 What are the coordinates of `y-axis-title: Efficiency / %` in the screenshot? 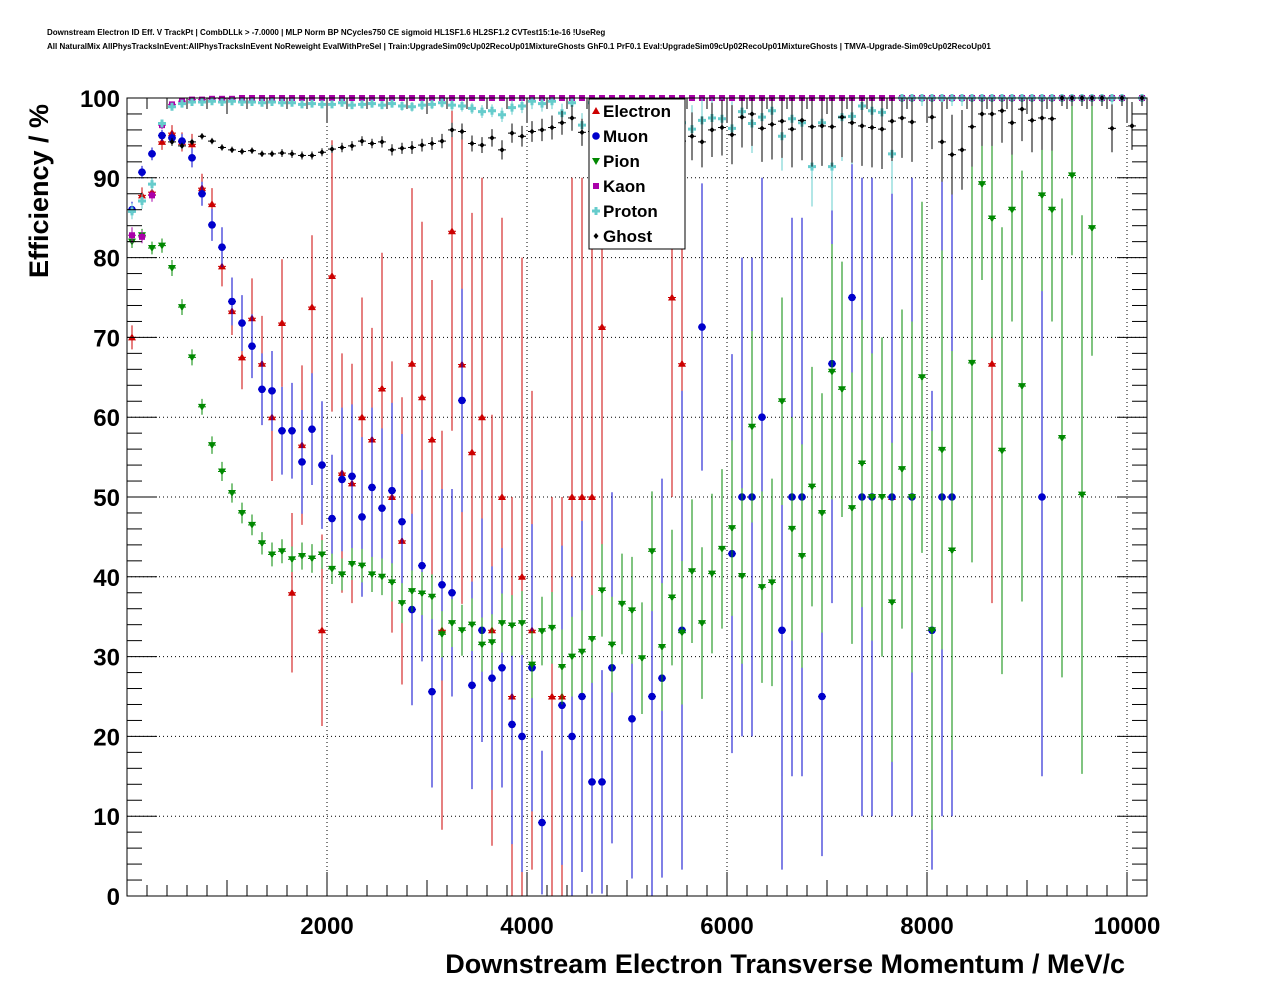 It's located at (39, 191).